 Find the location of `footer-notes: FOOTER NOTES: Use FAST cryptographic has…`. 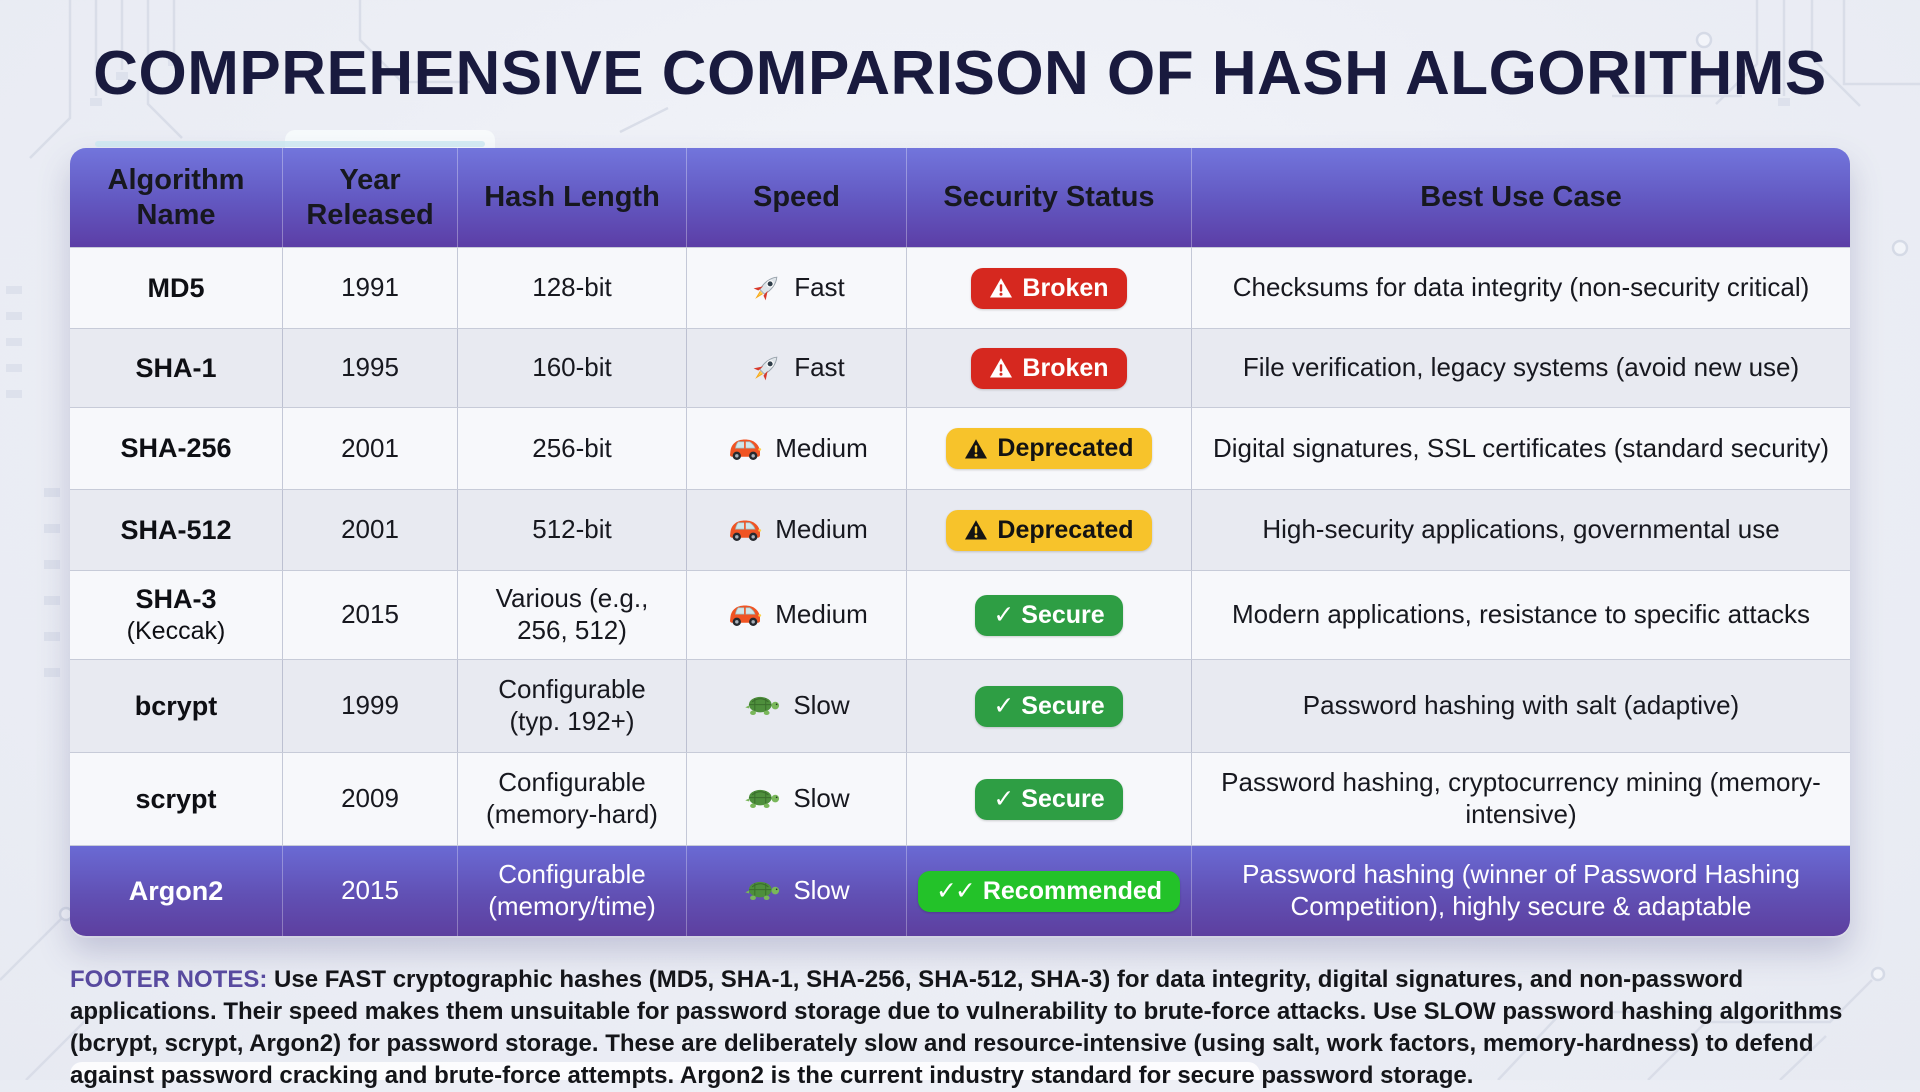

footer-notes: FOOTER NOTES: Use FAST cryptographic has… is located at coordinates (961, 1028).